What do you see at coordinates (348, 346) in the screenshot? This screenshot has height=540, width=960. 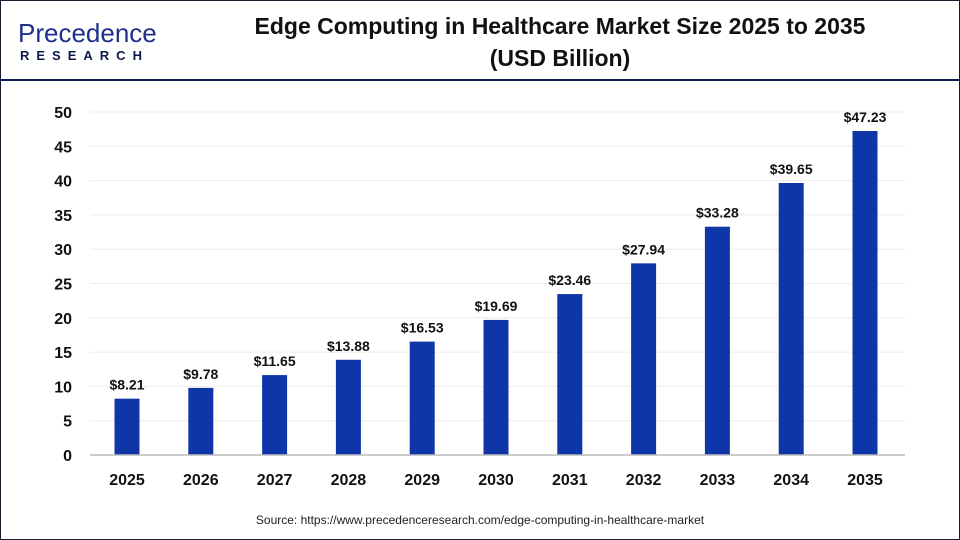 I see `data-label: $13.88` at bounding box center [348, 346].